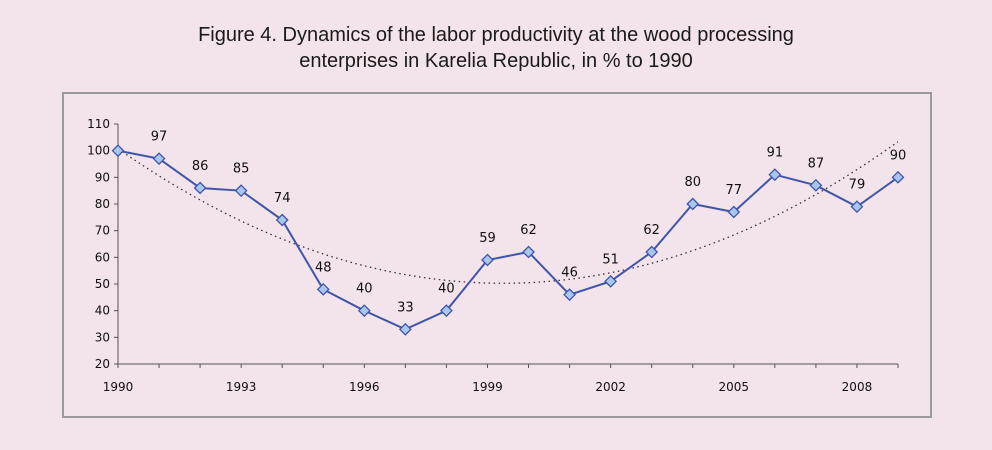  What do you see at coordinates (102, 311) in the screenshot?
I see `y-tick-label: 40` at bounding box center [102, 311].